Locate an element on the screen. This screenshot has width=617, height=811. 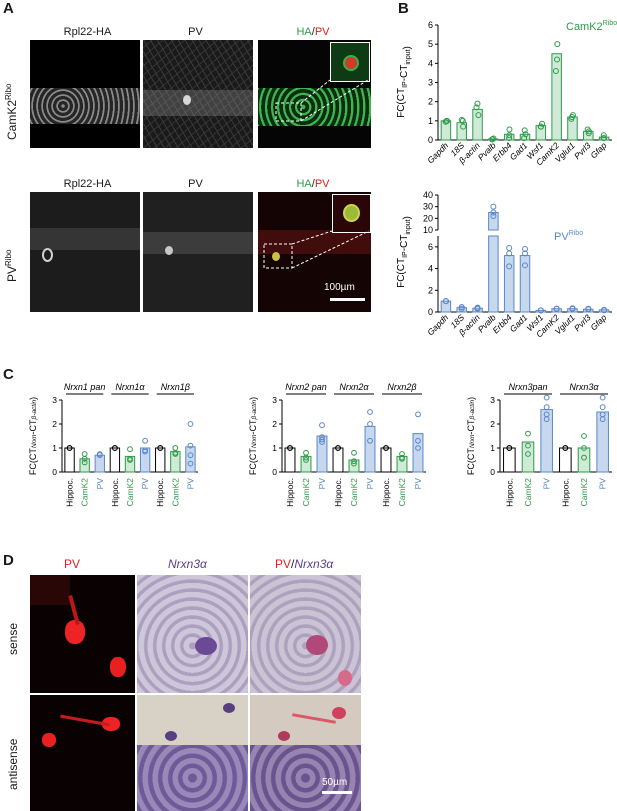
b-bot-ytick-label: 0 is located at coordinates (430, 312).